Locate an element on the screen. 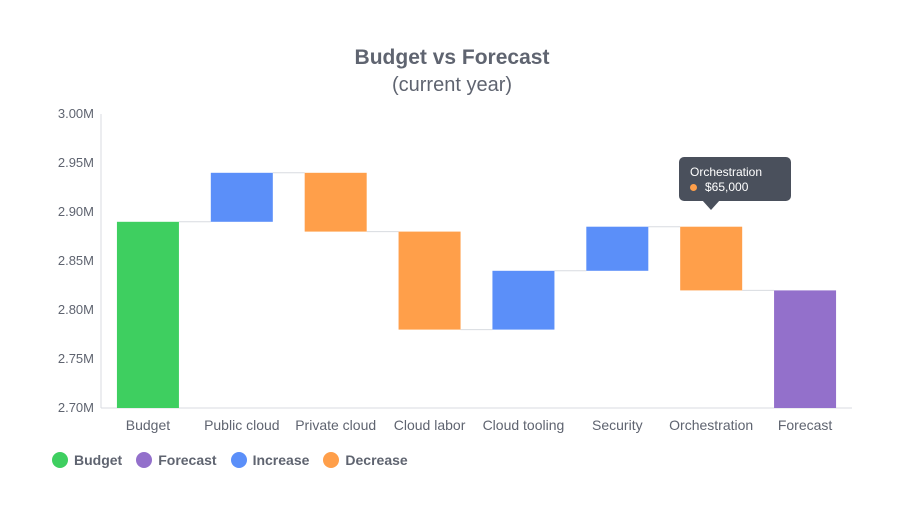 The height and width of the screenshot is (519, 904). tooltip-marker is located at coordinates (693, 187).